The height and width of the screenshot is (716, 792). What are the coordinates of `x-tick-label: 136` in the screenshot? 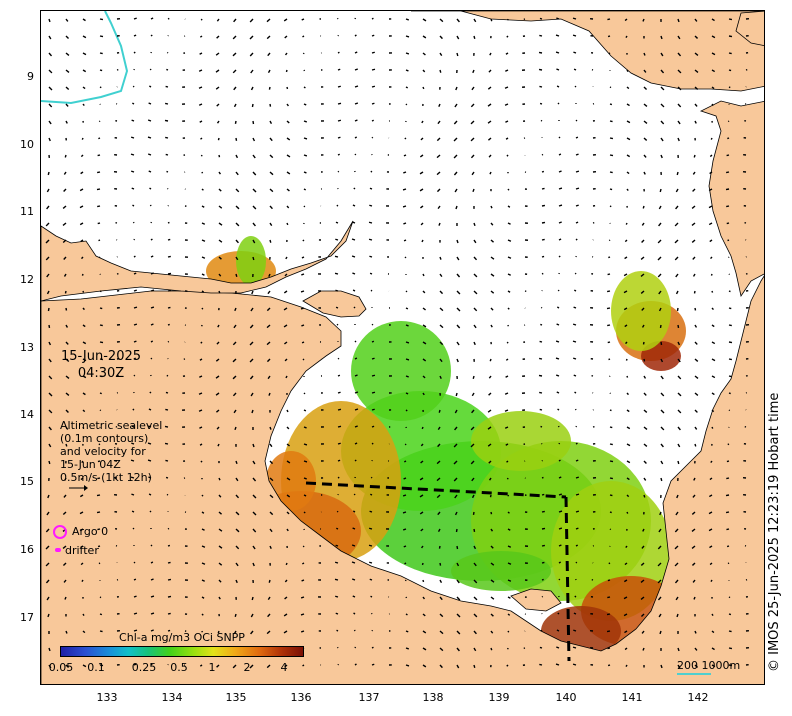 It's located at (301, 697).